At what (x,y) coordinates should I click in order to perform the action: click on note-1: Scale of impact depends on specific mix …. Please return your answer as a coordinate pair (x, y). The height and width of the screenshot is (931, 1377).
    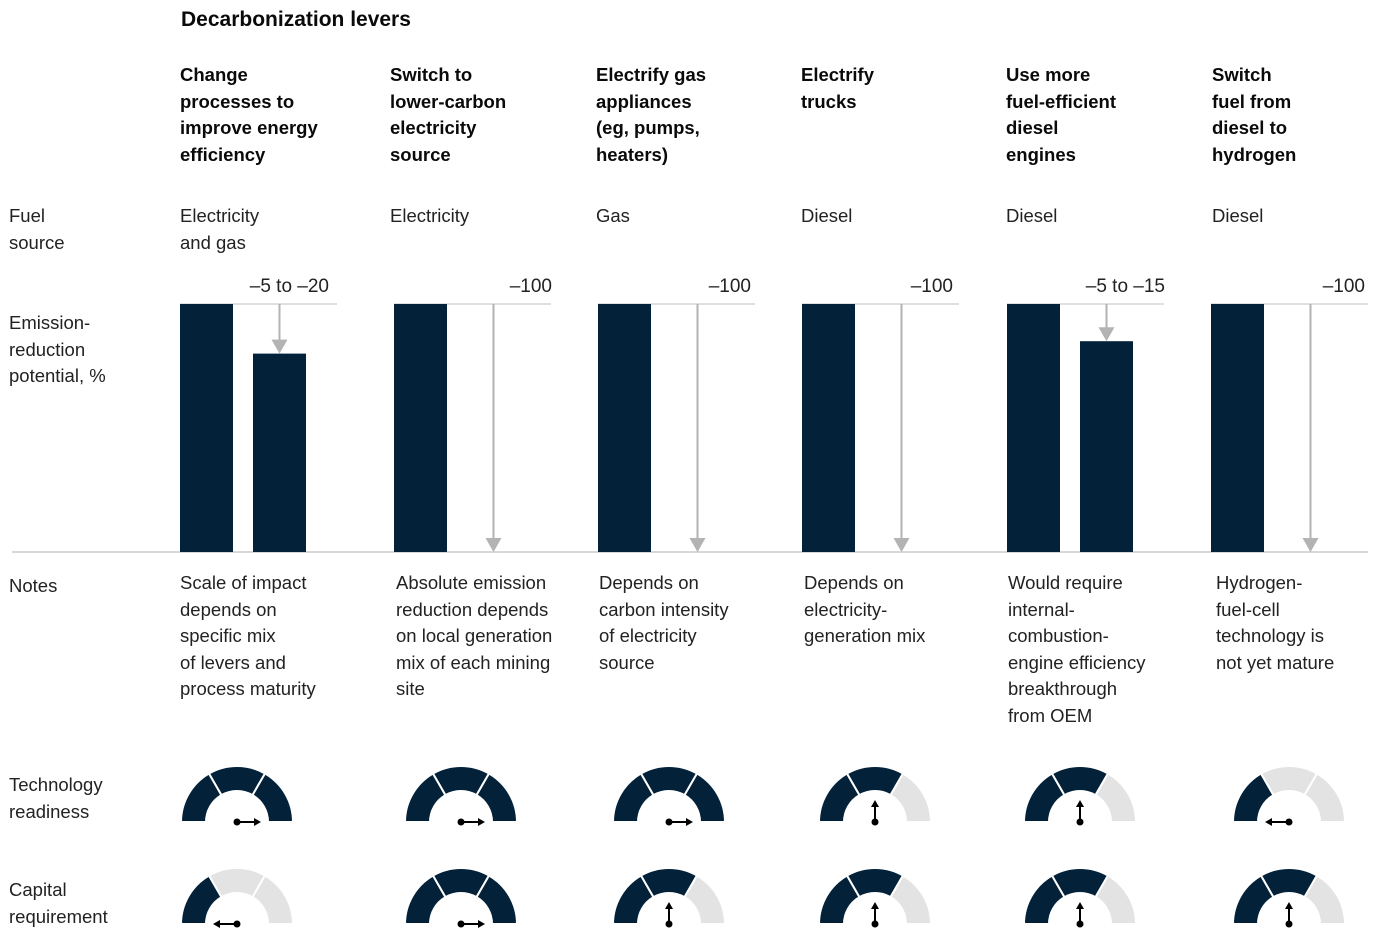
    Looking at the image, I should click on (248, 635).